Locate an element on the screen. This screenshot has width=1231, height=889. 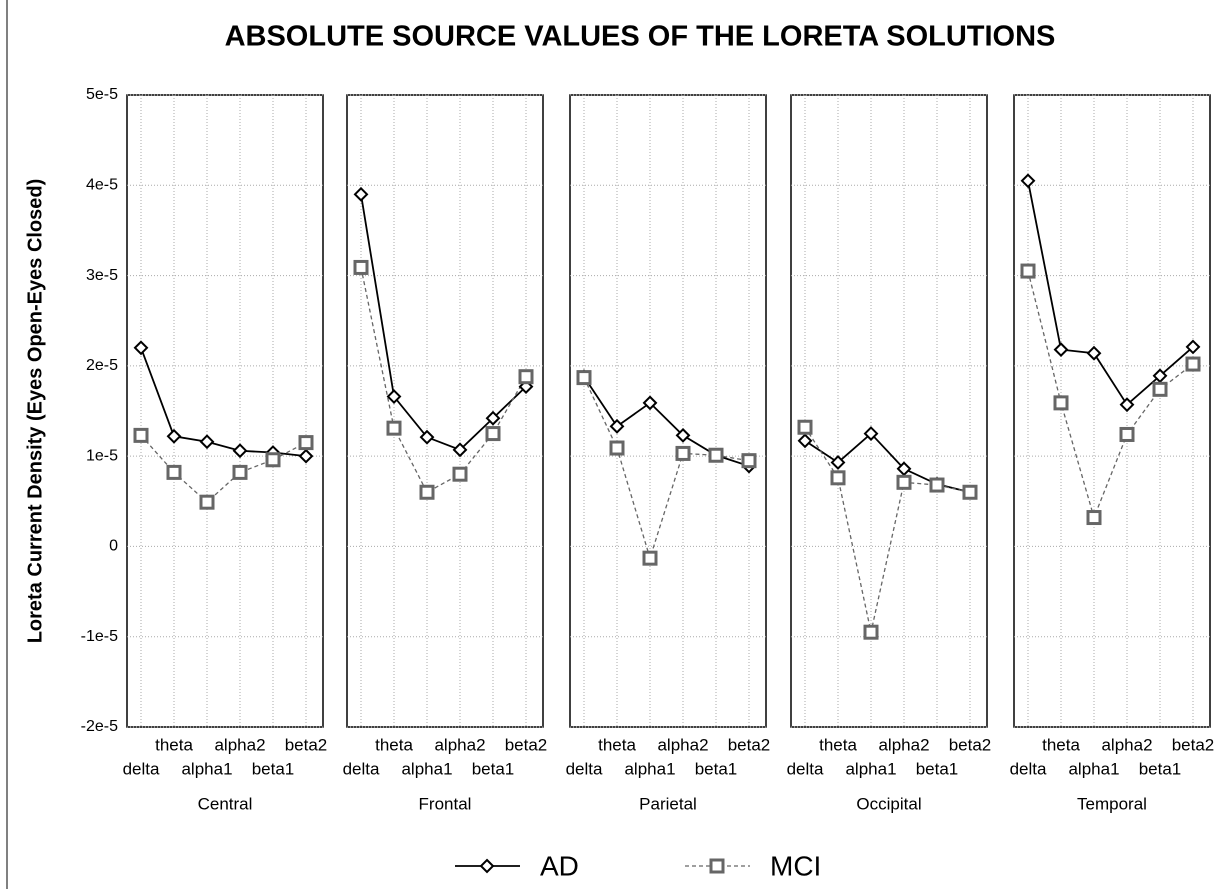
y-tick-label: 1e-5 is located at coordinates (102, 455).